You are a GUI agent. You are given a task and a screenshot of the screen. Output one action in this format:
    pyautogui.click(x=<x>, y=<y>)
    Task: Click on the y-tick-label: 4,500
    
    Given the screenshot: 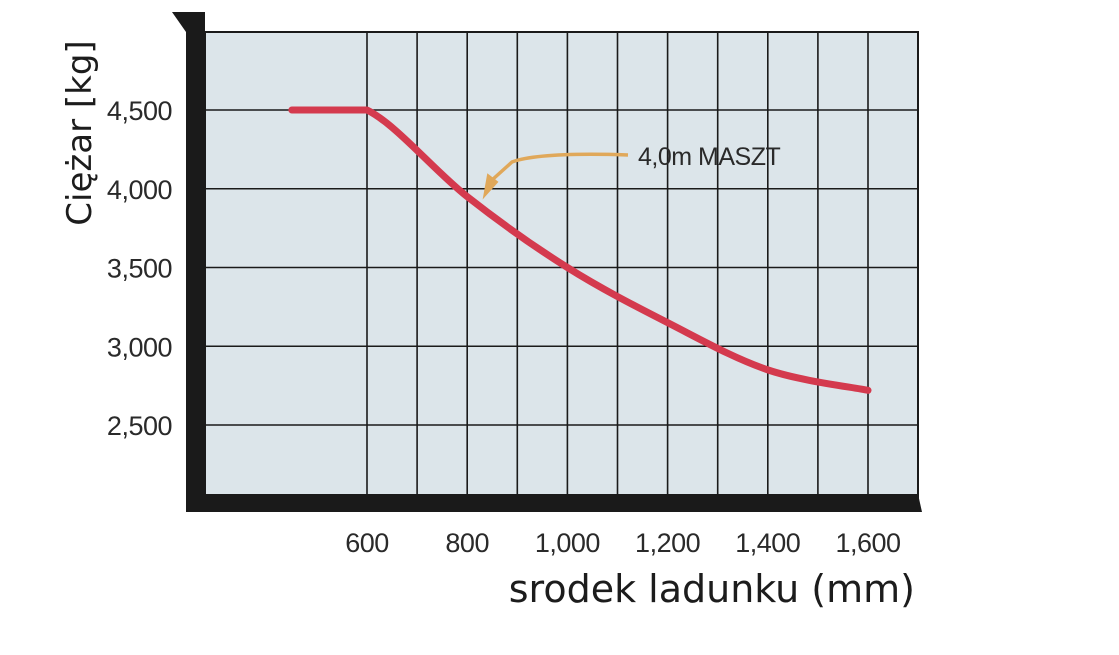 What is the action you would take?
    pyautogui.click(x=139, y=111)
    